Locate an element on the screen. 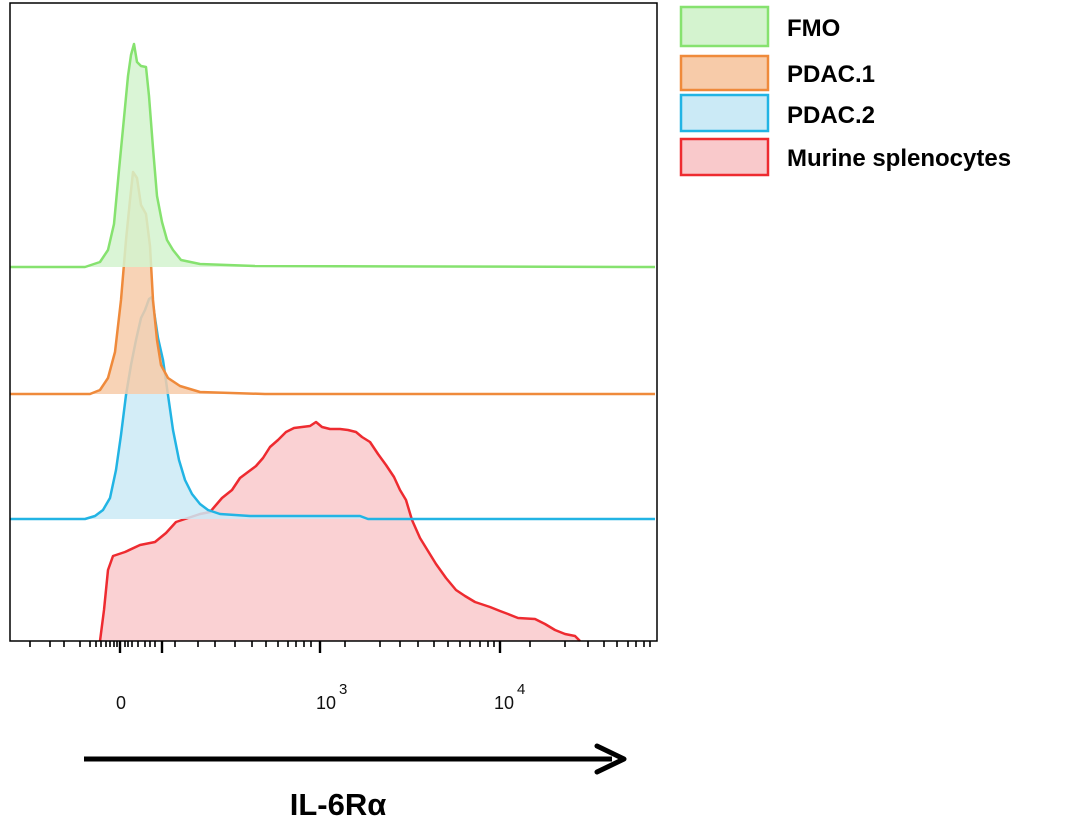 This screenshot has width=1085, height=822. fmo-fill is located at coordinates (132, 155).